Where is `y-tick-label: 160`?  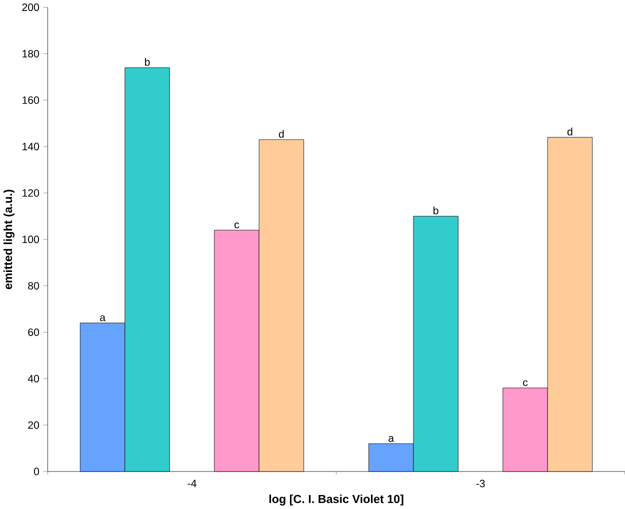 y-tick-label: 160 is located at coordinates (31, 100).